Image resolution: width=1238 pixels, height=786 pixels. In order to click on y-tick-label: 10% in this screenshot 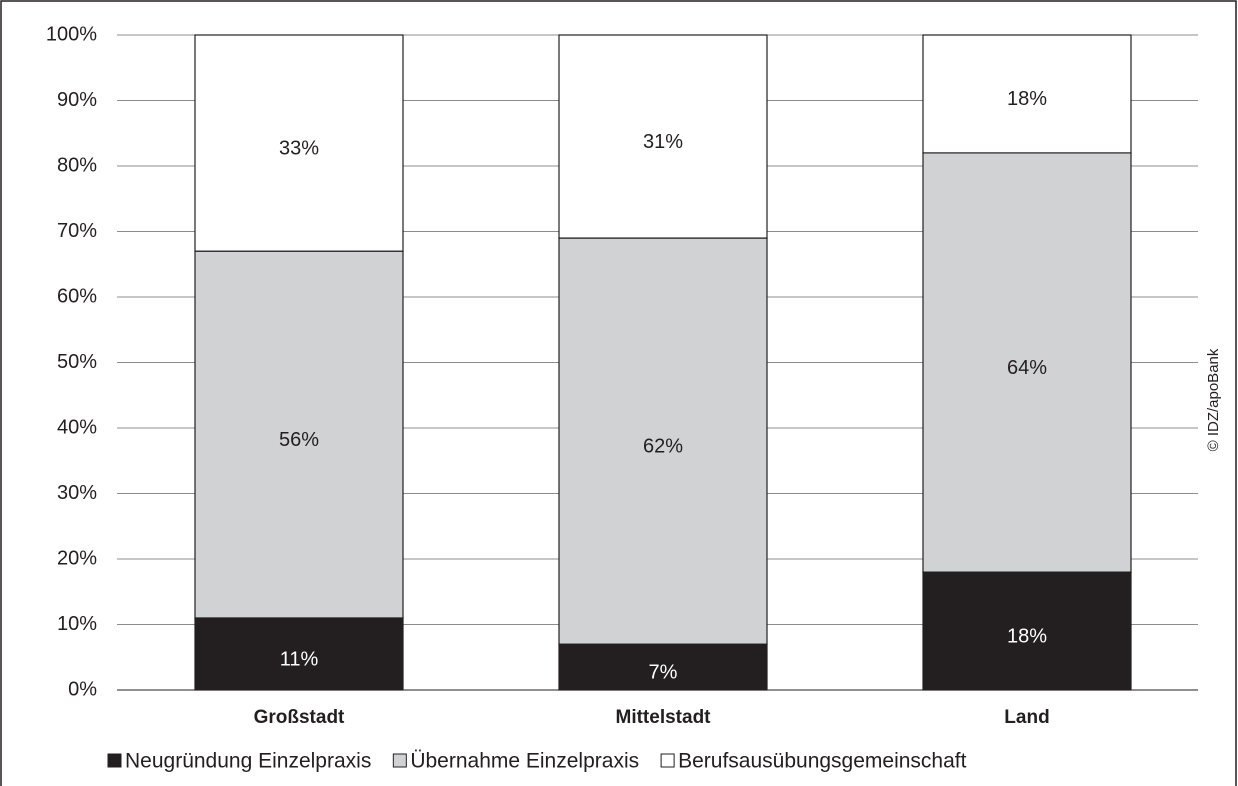, I will do `click(77, 624)`.